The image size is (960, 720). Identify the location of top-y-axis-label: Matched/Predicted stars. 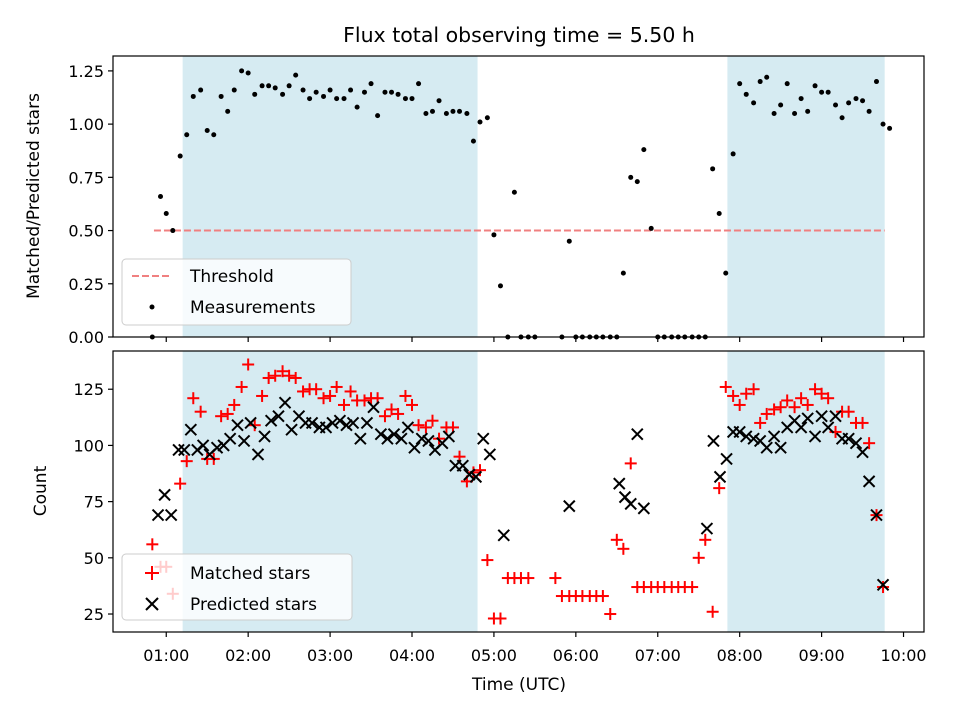
(34, 196).